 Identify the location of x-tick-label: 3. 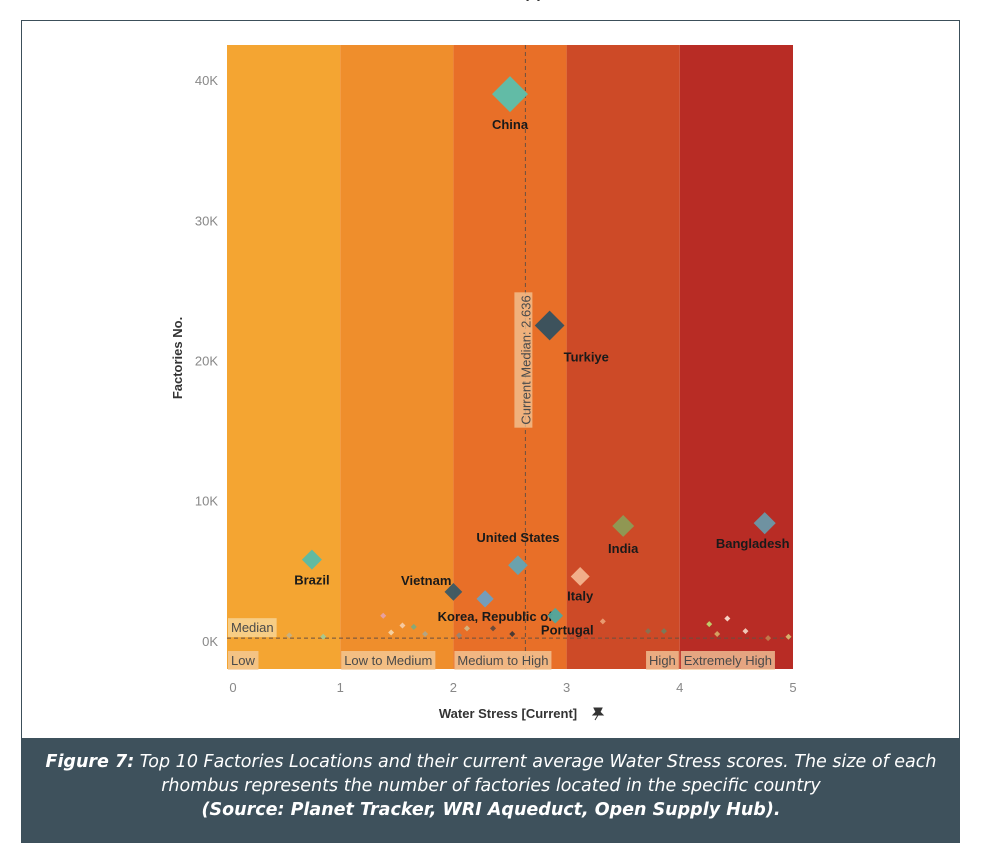
(566, 687).